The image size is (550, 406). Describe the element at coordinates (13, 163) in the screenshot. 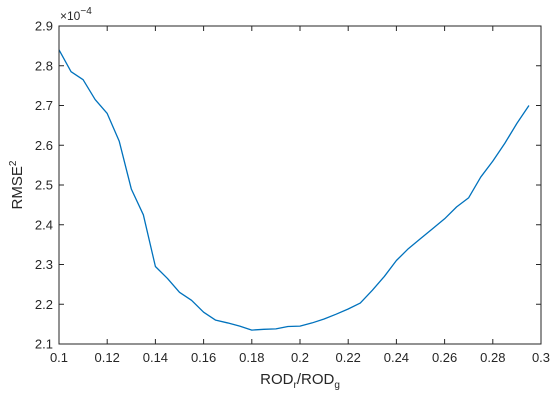

I see `y-label-superscript: 2` at that location.